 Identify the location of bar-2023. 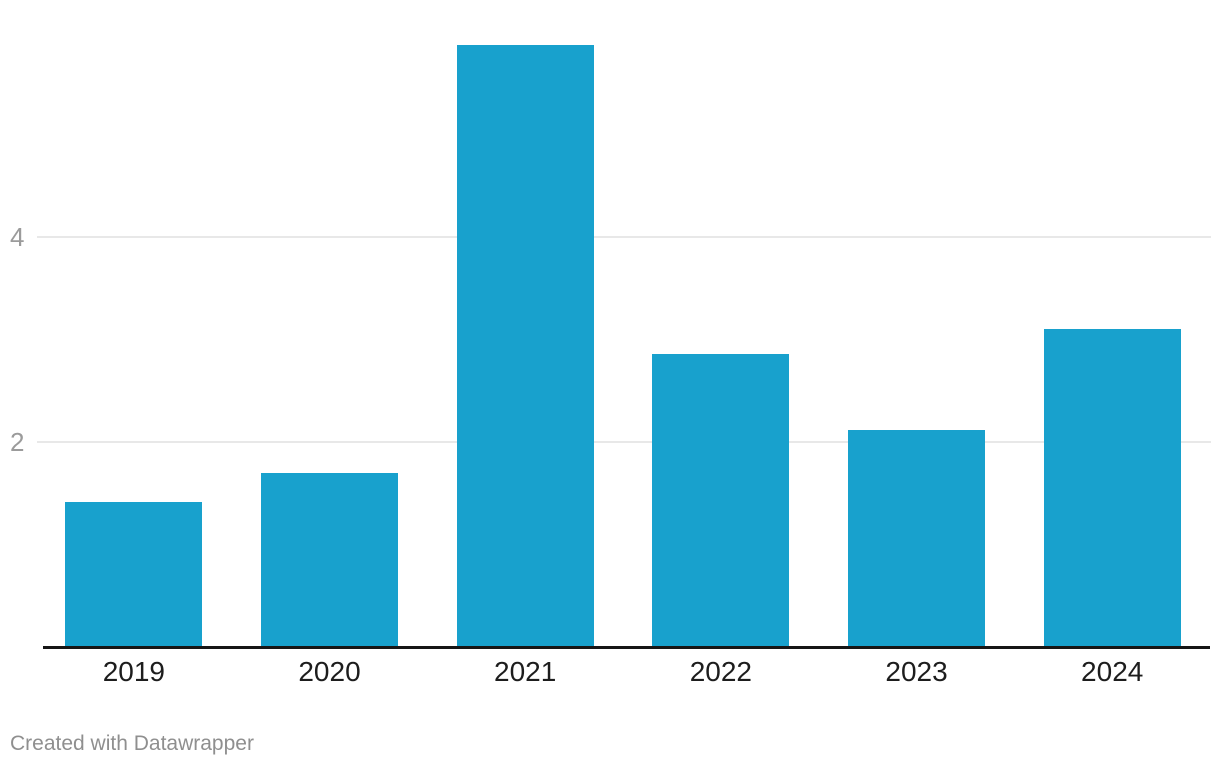
(916, 538).